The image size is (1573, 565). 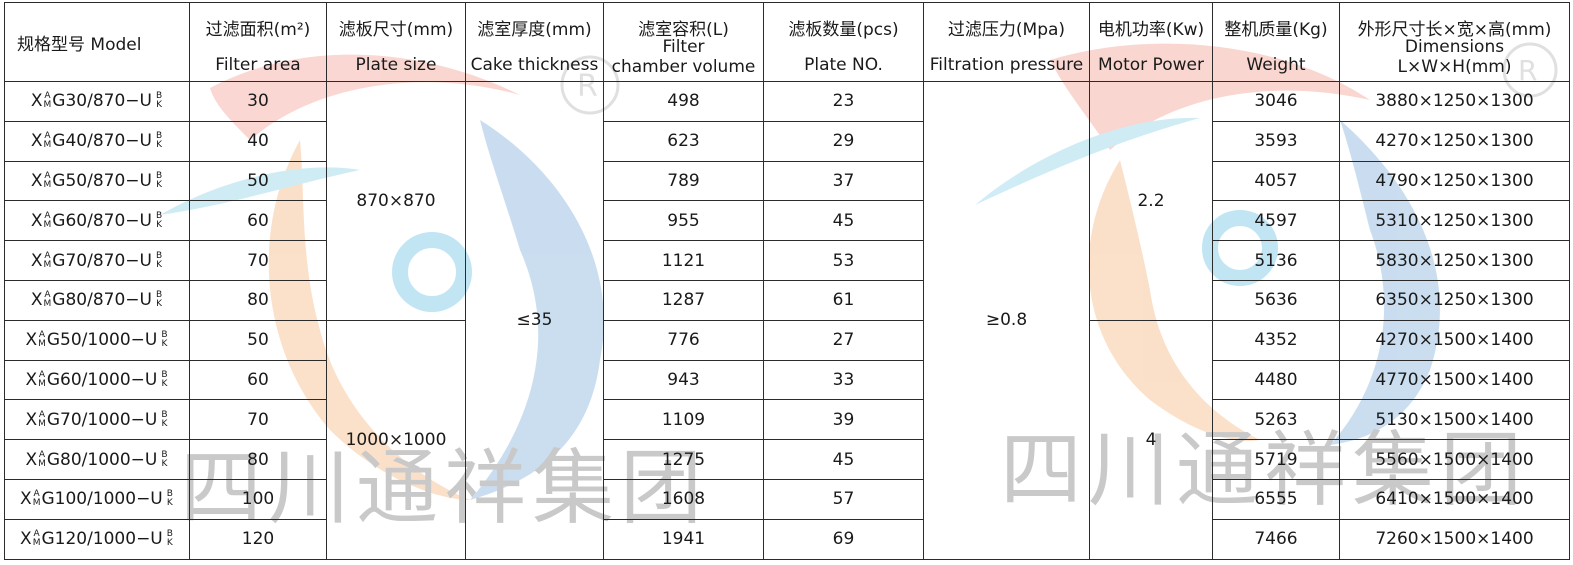 I want to click on dimensions-cell: 5130×1500×1400, so click(x=1454, y=420).